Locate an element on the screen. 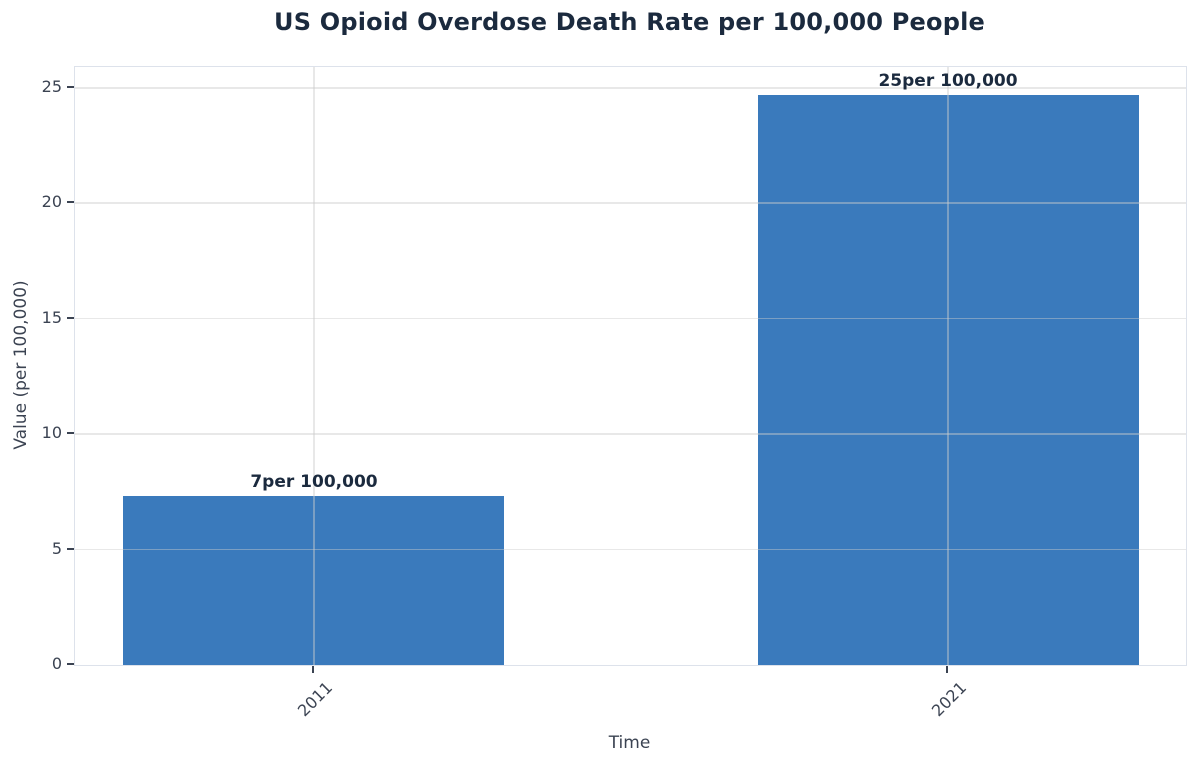 Image resolution: width=1200 pixels, height=768 pixels. bar-value-label: 25per 100,000 is located at coordinates (948, 80).